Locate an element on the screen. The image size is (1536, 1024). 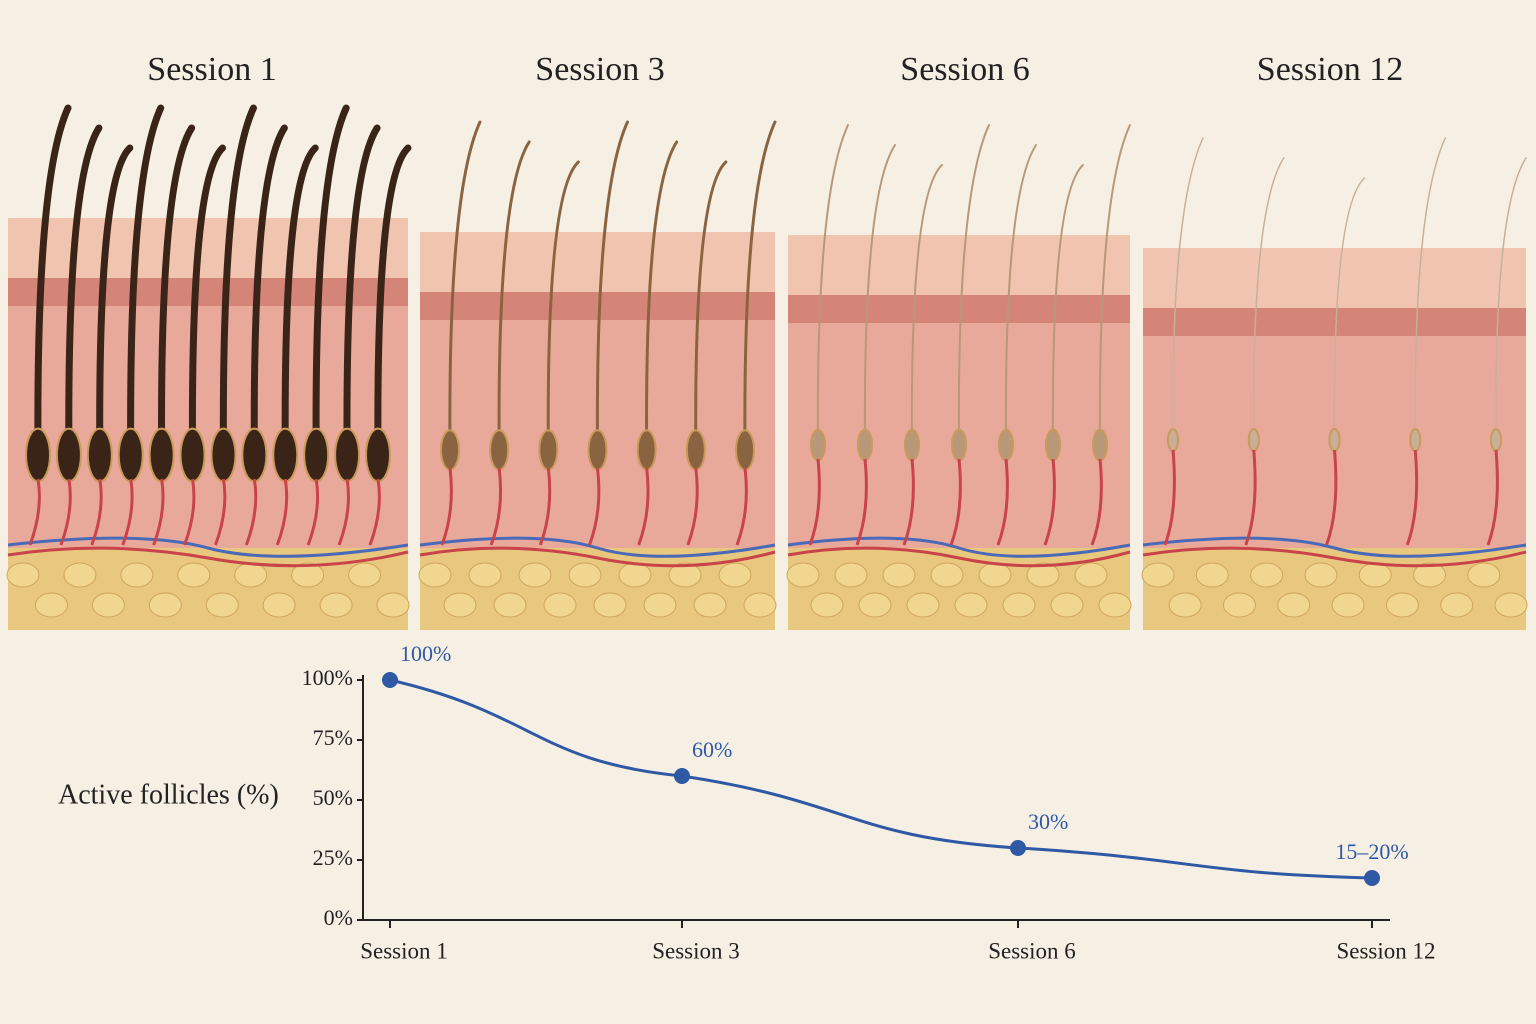
line is located at coordinates (881, 779).